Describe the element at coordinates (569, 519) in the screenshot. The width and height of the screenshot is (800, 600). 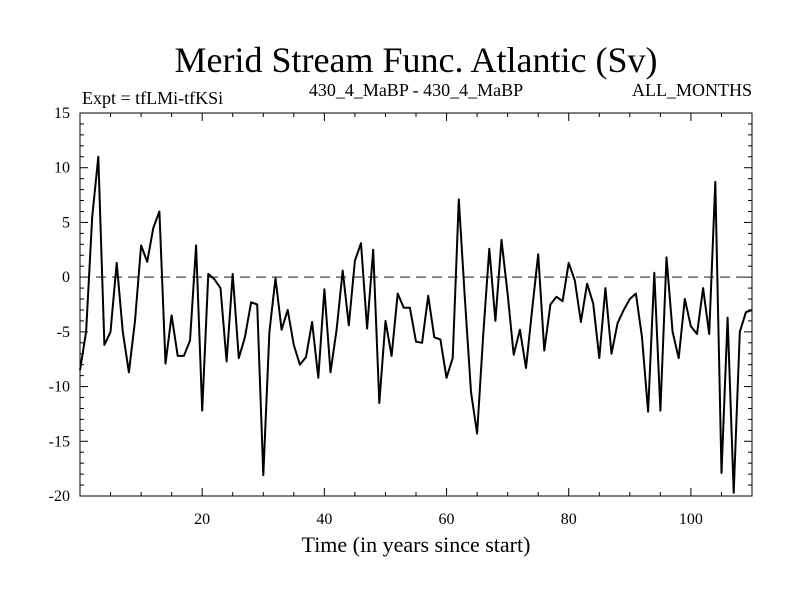
I see `x-tick-label: 80` at that location.